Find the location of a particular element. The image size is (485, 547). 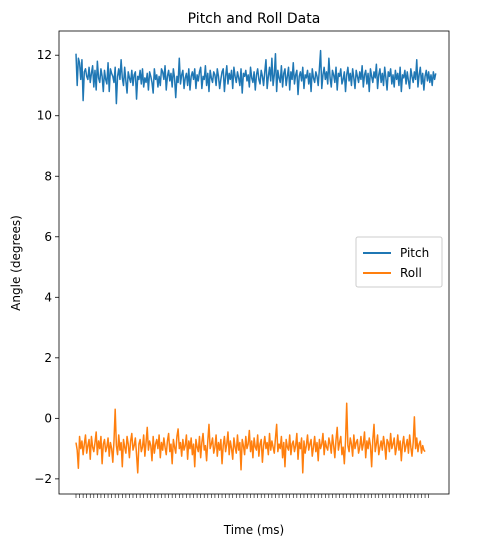

legend-label-roll: Roll is located at coordinates (411, 273).